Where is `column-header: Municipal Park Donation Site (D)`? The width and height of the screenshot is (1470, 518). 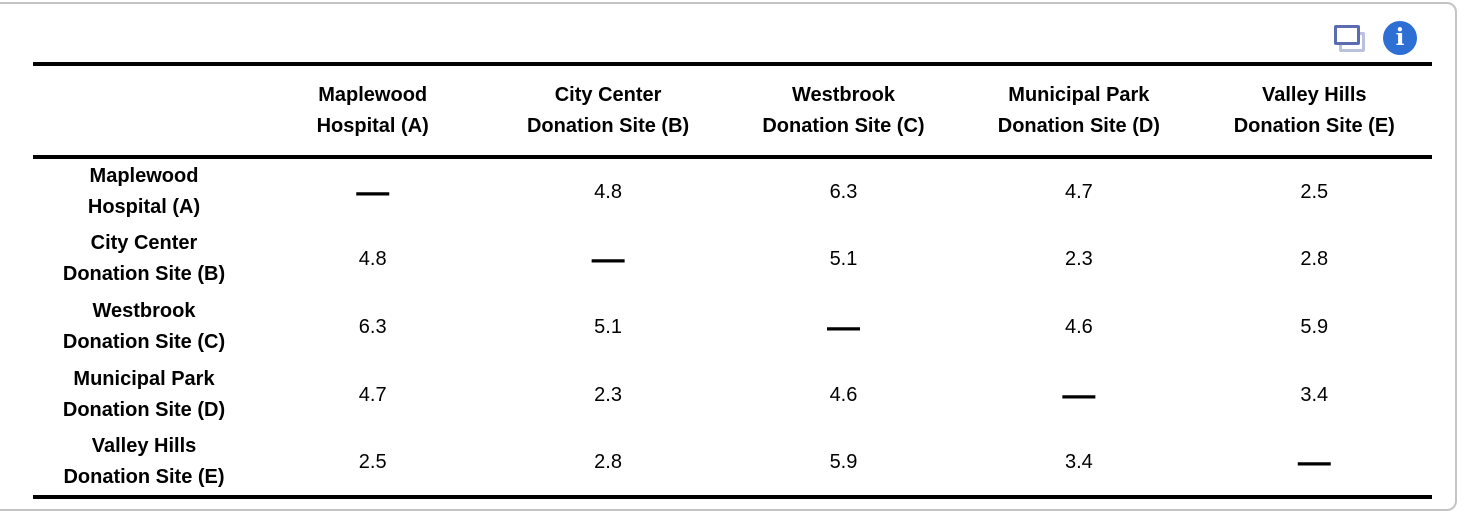 column-header: Municipal Park Donation Site (D) is located at coordinates (1078, 110).